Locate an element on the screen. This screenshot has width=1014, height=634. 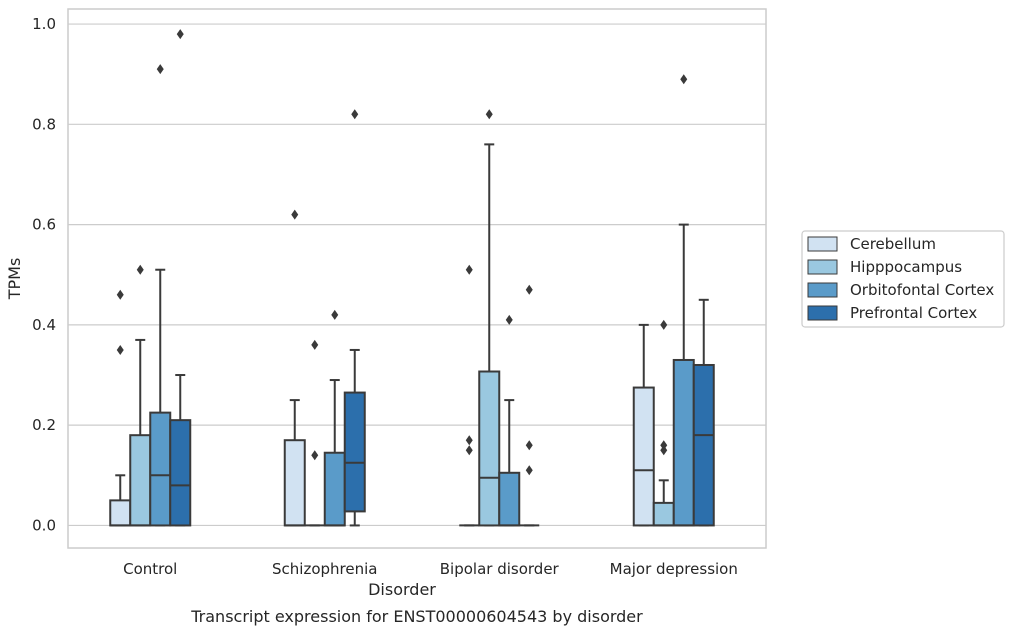
x-tick-label: Control is located at coordinates (150, 569).